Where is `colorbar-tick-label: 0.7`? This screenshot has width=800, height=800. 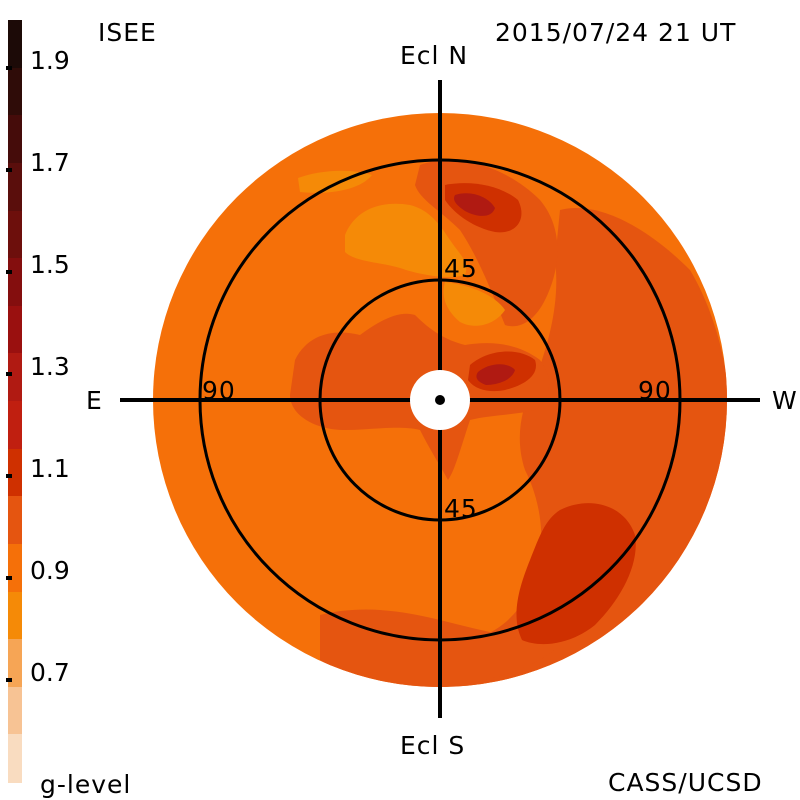 colorbar-tick-label: 0.7 is located at coordinates (50, 672).